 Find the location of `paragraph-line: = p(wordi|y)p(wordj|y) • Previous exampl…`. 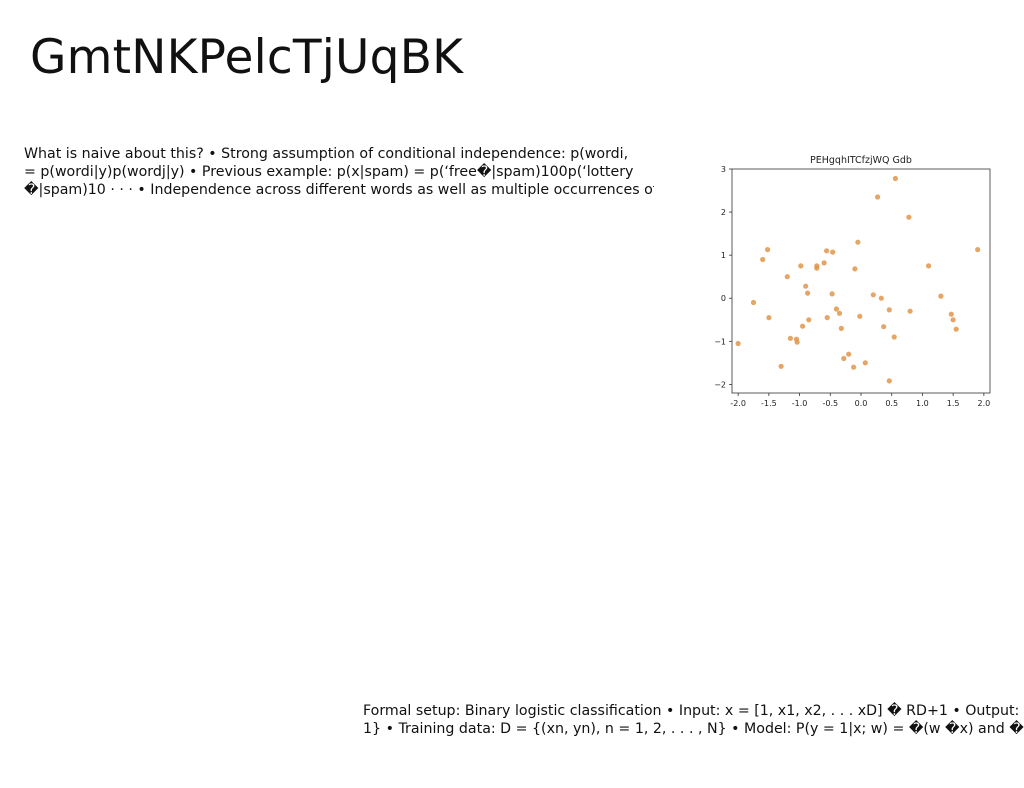

paragraph-line: = p(wordi|y)p(wordj|y) • Previous exampl… is located at coordinates (329, 172).